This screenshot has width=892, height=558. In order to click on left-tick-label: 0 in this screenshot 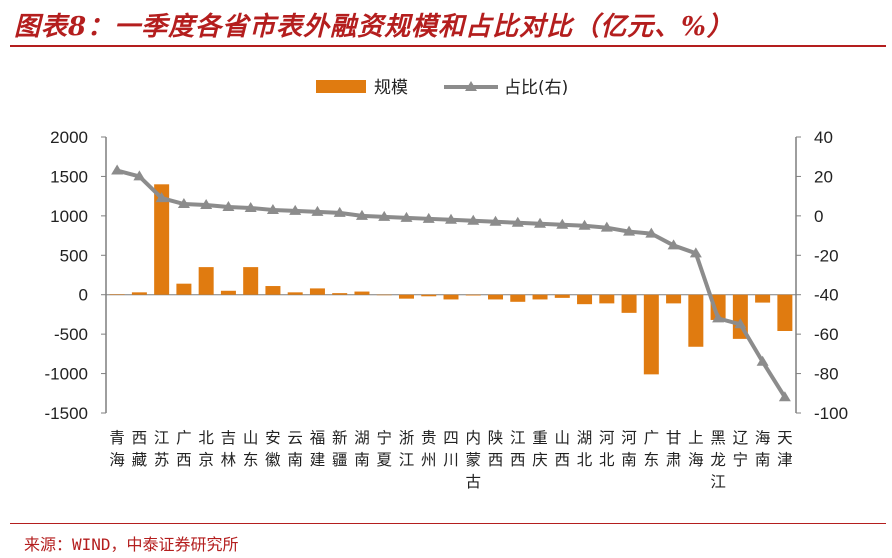, I will do `click(83, 295)`.